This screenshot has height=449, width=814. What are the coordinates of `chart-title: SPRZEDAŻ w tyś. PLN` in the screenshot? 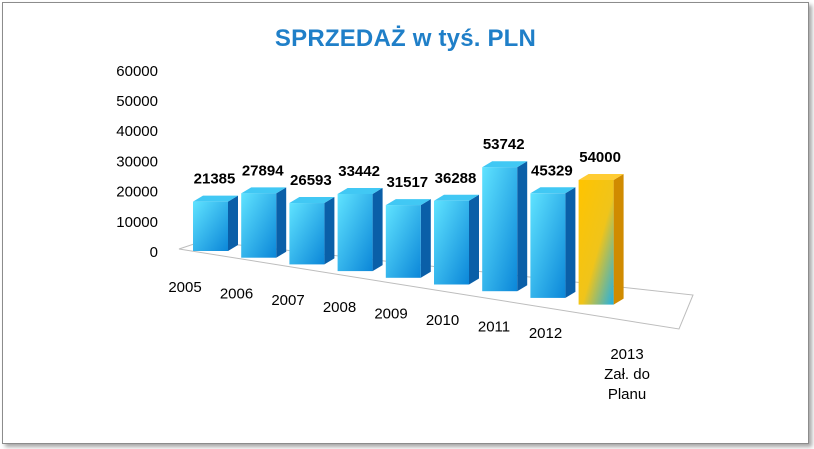 It's located at (405, 38).